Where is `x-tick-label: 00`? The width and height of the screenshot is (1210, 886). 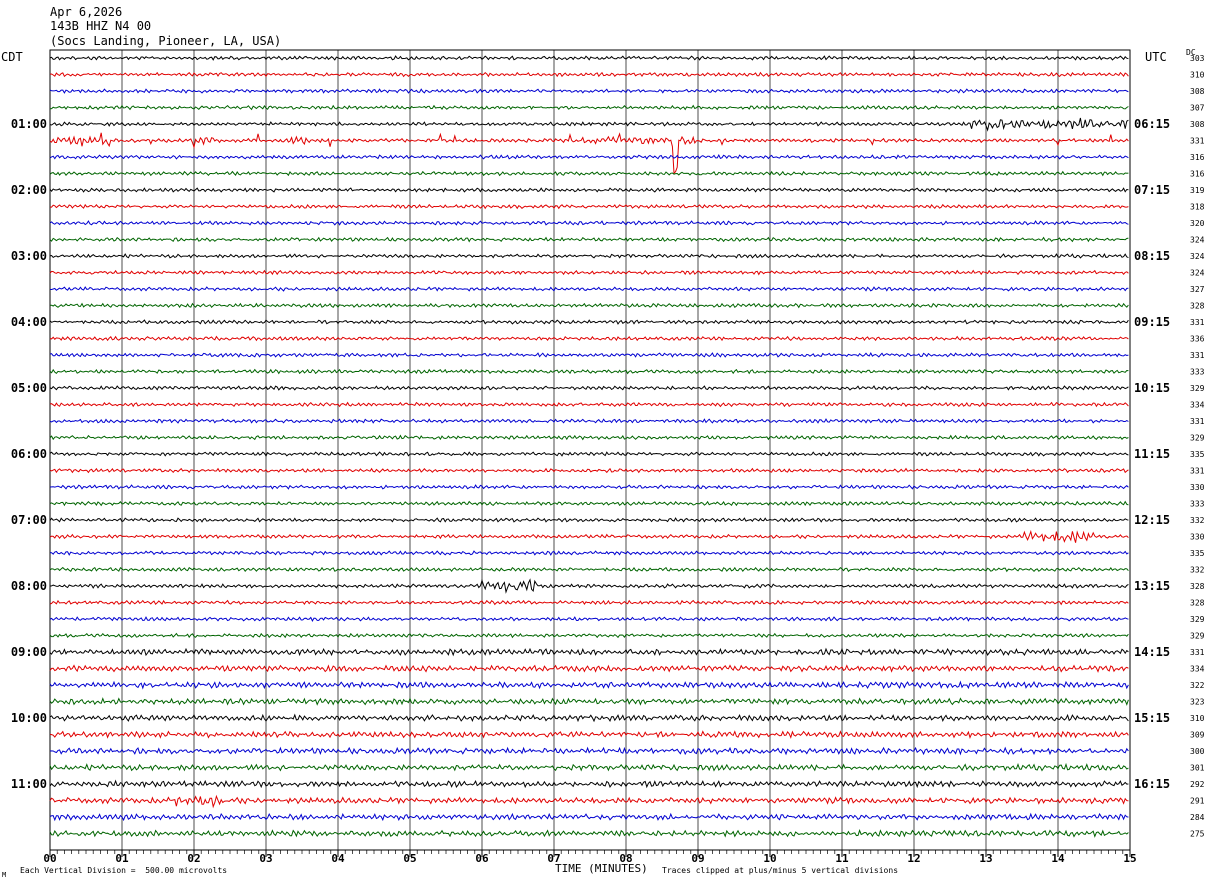 x-tick-label: 00 is located at coordinates (49, 858).